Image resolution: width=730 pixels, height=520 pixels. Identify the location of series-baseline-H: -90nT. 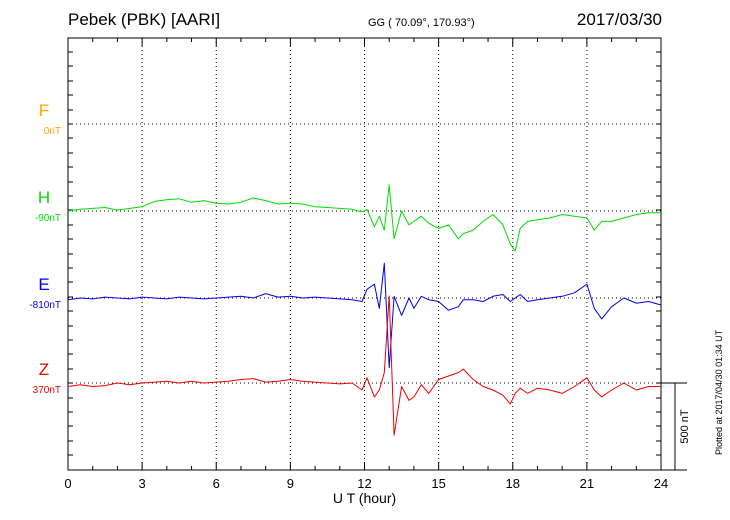
(48, 218).